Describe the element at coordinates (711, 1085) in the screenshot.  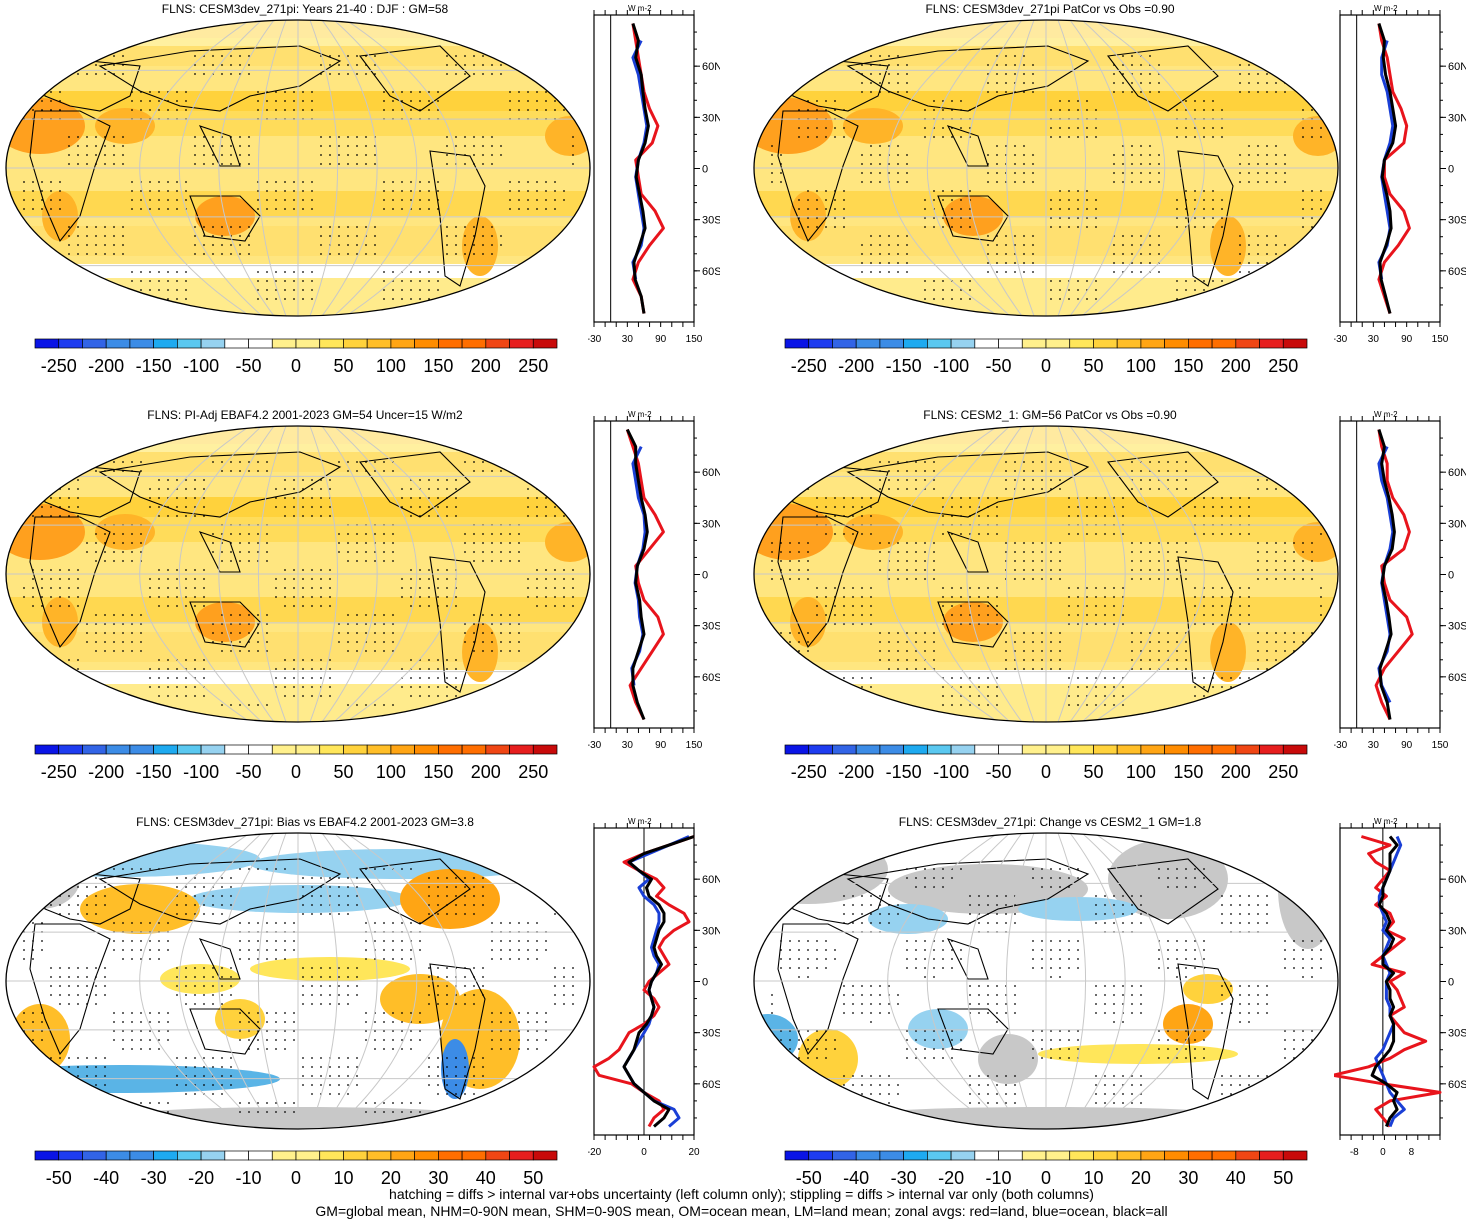
I see `lat-tick-label: 60S` at that location.